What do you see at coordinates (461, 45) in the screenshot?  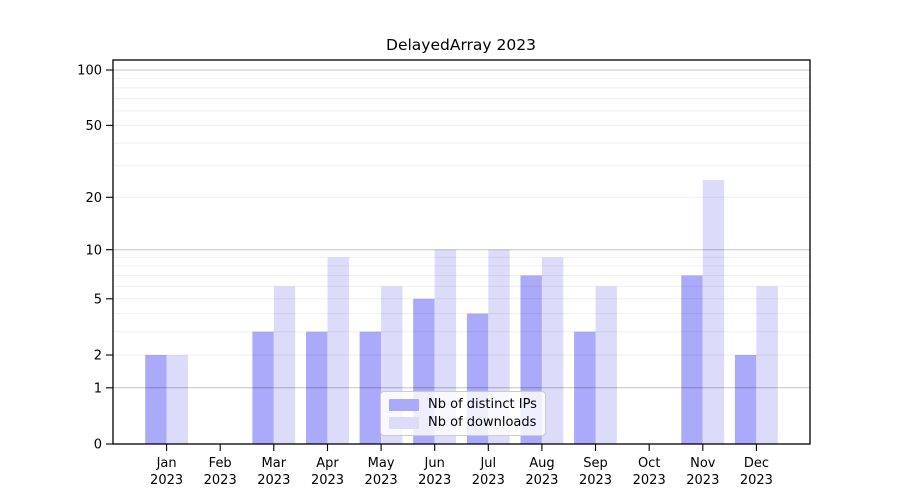 I see `chart-title: DelayedArray 2023` at bounding box center [461, 45].